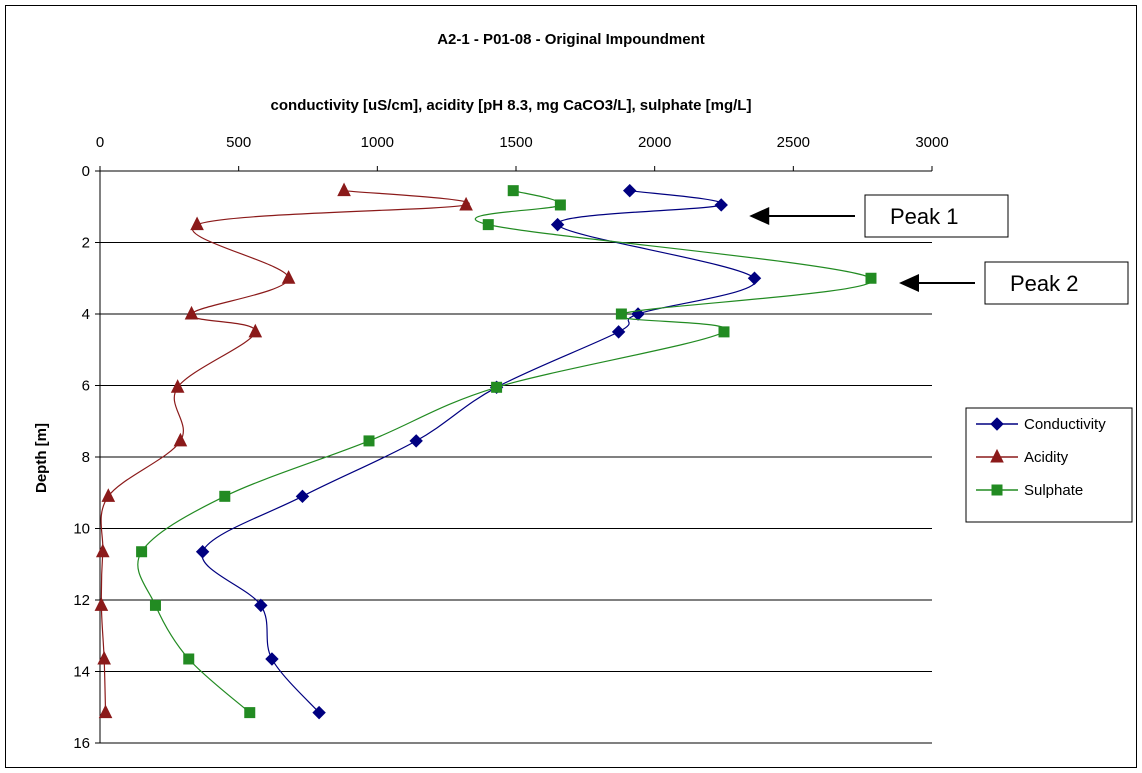 This screenshot has width=1142, height=773. What do you see at coordinates (1022, 457) in the screenshot?
I see `legend-entry-acidity: Acidity` at bounding box center [1022, 457].